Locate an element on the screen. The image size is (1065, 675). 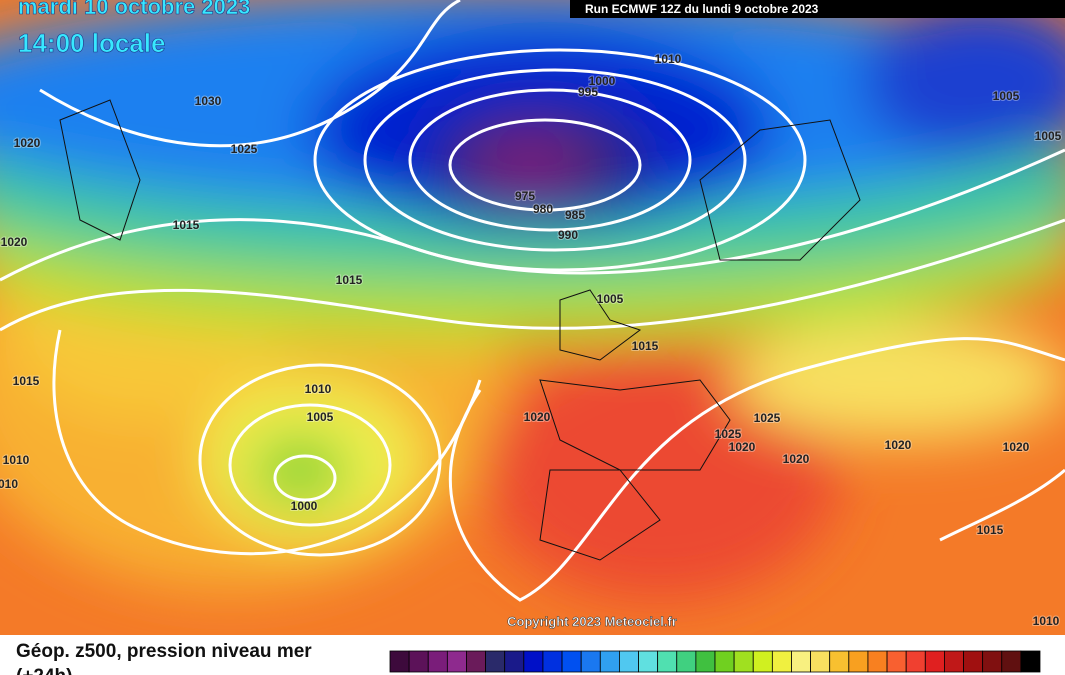
legend-title: Géop. z500, pression niveau mer is located at coordinates (164, 651).